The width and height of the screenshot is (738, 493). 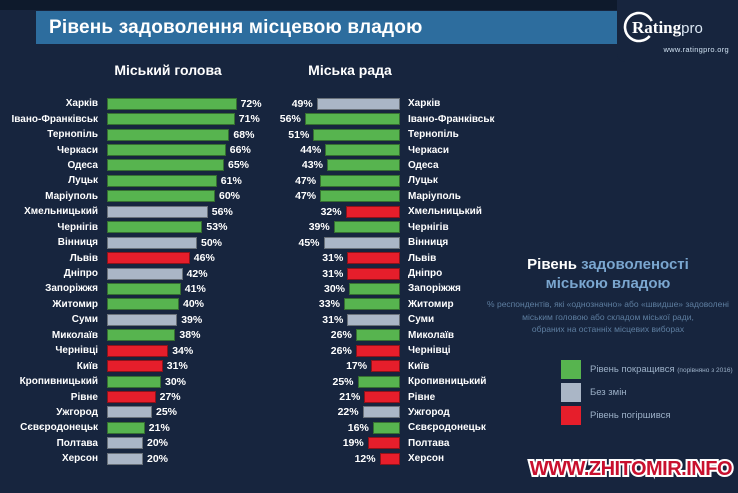 I want to click on chart-row: Черкаси 66% 44% Черкаси, so click(x=315, y=149).